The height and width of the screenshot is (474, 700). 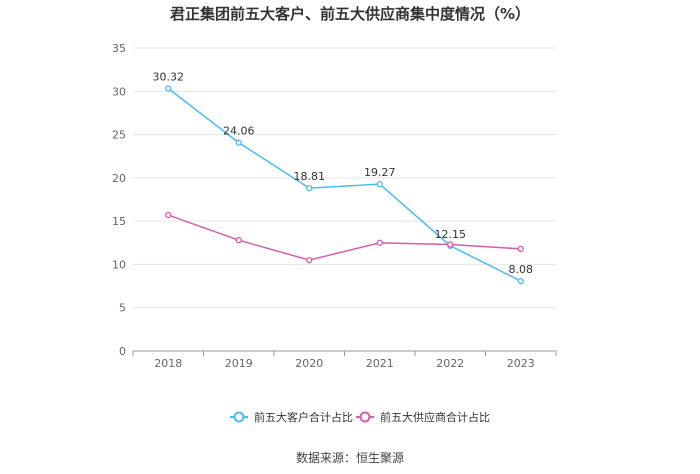 I want to click on y-tick-label: 5, so click(x=122, y=308).